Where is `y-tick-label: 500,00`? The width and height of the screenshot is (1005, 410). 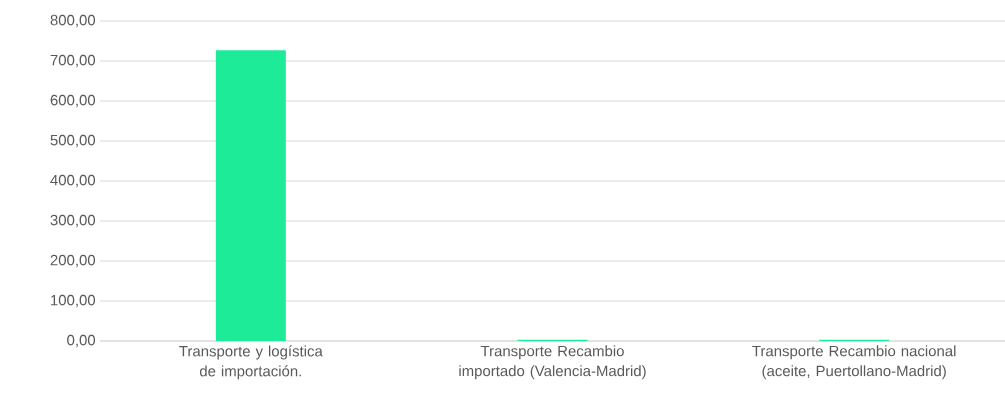 y-tick-label: 500,00 is located at coordinates (73, 141).